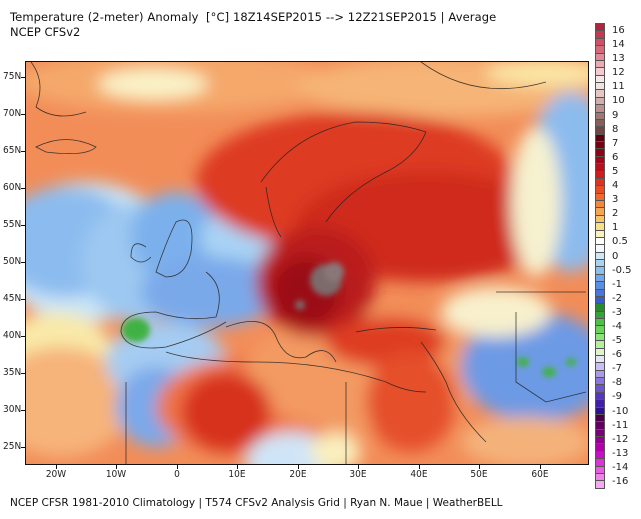  What do you see at coordinates (617, 341) in the screenshot?
I see `colorbar-label: -5` at bounding box center [617, 341].